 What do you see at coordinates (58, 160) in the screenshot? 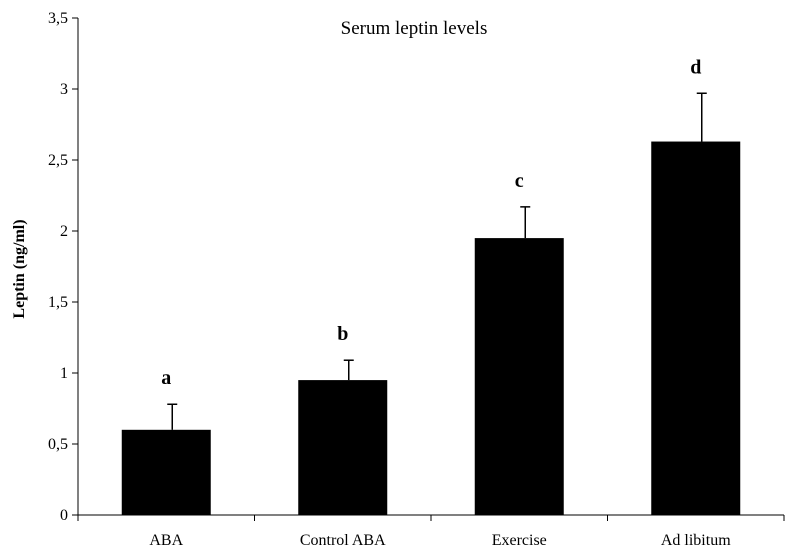
I see `y-tick-label: 2,5` at bounding box center [58, 160].